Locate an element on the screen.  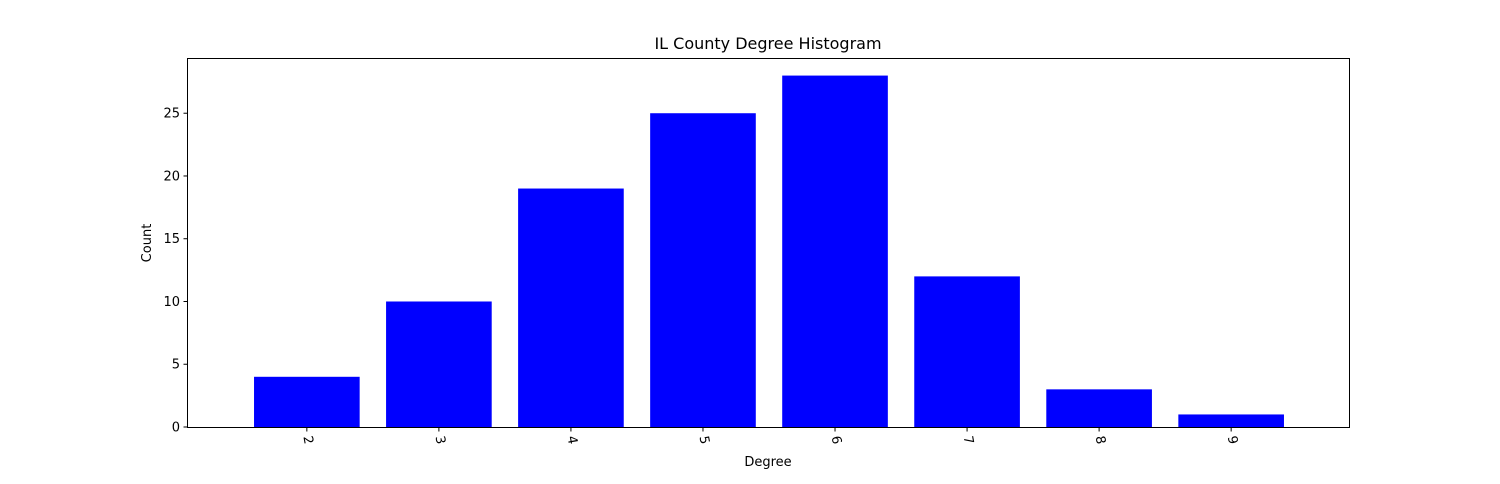
x-tick-label: 8 is located at coordinates (1100, 440).